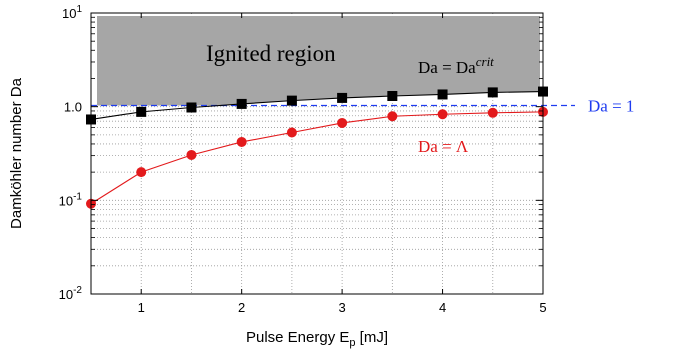 The image size is (676, 351). Describe the element at coordinates (542, 307) in the screenshot. I see `x-tick-label: 5` at that location.